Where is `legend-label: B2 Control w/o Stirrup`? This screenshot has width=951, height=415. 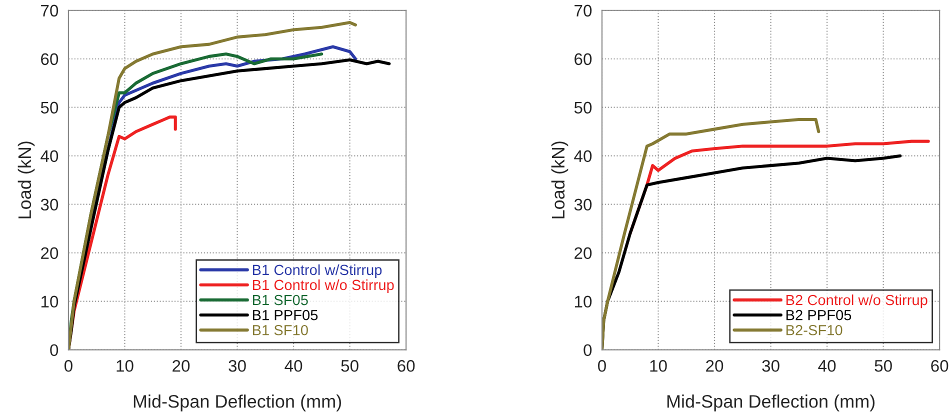
legend-label: B2 Control w/o Stirrup is located at coordinates (857, 301).